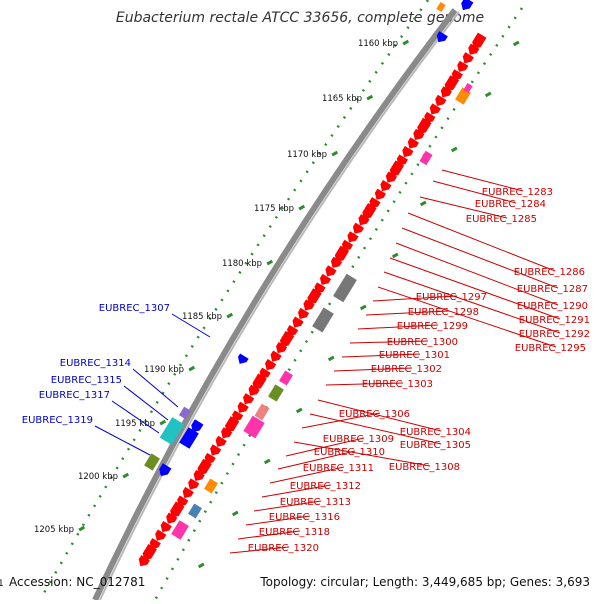 This screenshot has height=604, width=600. I want to click on gene-label: EUBREC_1292, so click(554, 334).